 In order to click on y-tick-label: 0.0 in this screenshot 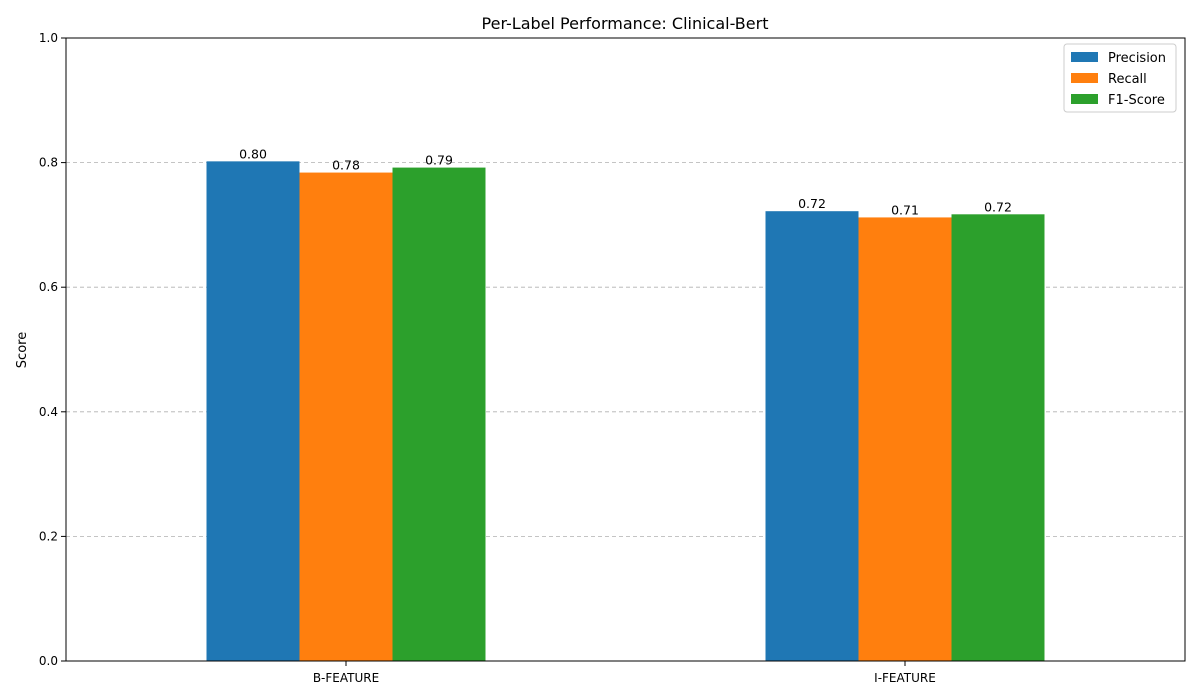, I will do `click(48, 661)`.